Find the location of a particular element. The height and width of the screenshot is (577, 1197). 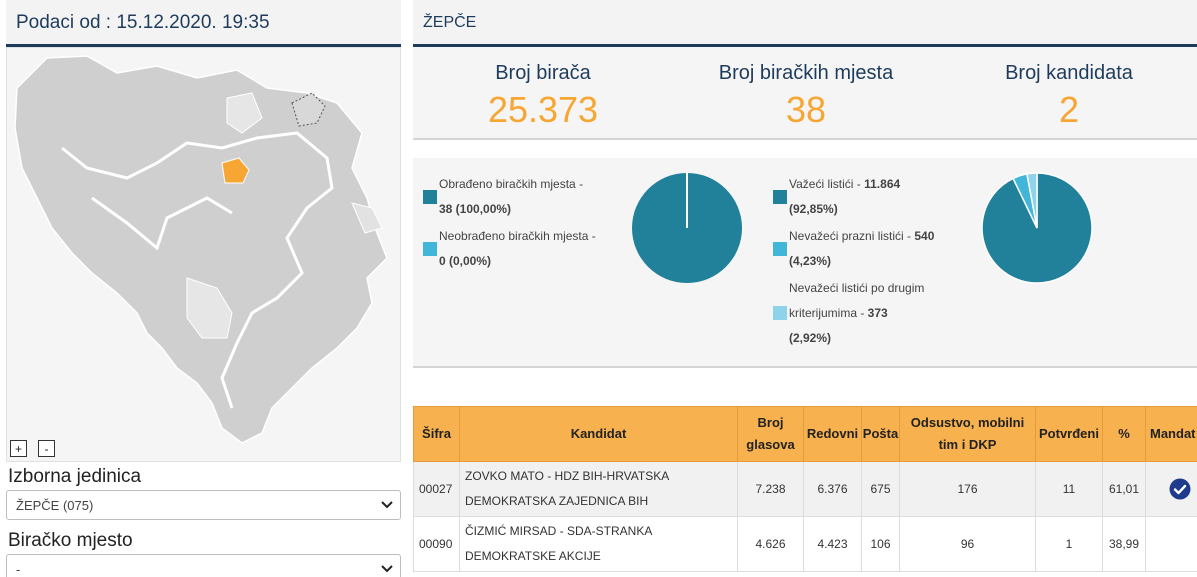

col-header-mandate: Mandat is located at coordinates (1171, 434).